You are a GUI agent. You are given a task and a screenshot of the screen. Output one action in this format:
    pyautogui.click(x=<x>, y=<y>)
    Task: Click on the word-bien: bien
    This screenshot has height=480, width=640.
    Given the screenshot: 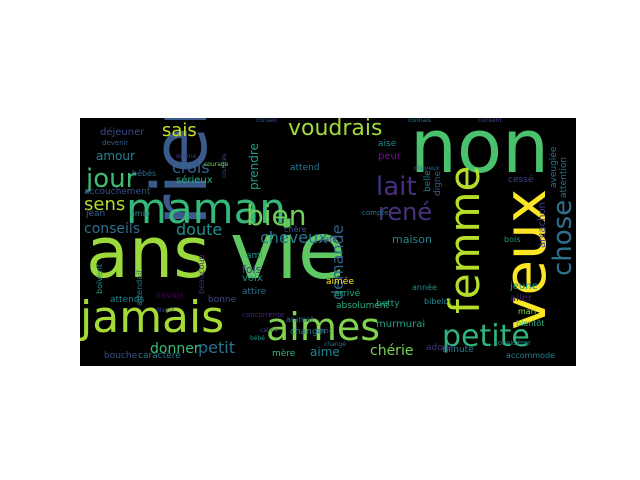 What is the action you would take?
    pyautogui.click(x=276, y=215)
    